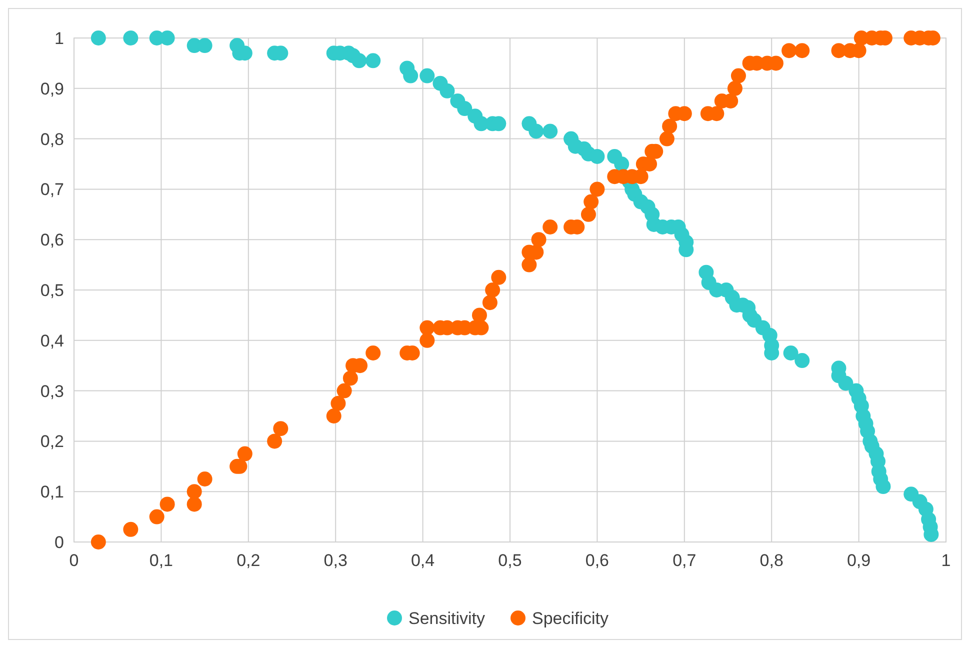 Image resolution: width=970 pixels, height=648 pixels. What do you see at coordinates (597, 560) in the screenshot?
I see `x-tick-label: 0,6` at bounding box center [597, 560].